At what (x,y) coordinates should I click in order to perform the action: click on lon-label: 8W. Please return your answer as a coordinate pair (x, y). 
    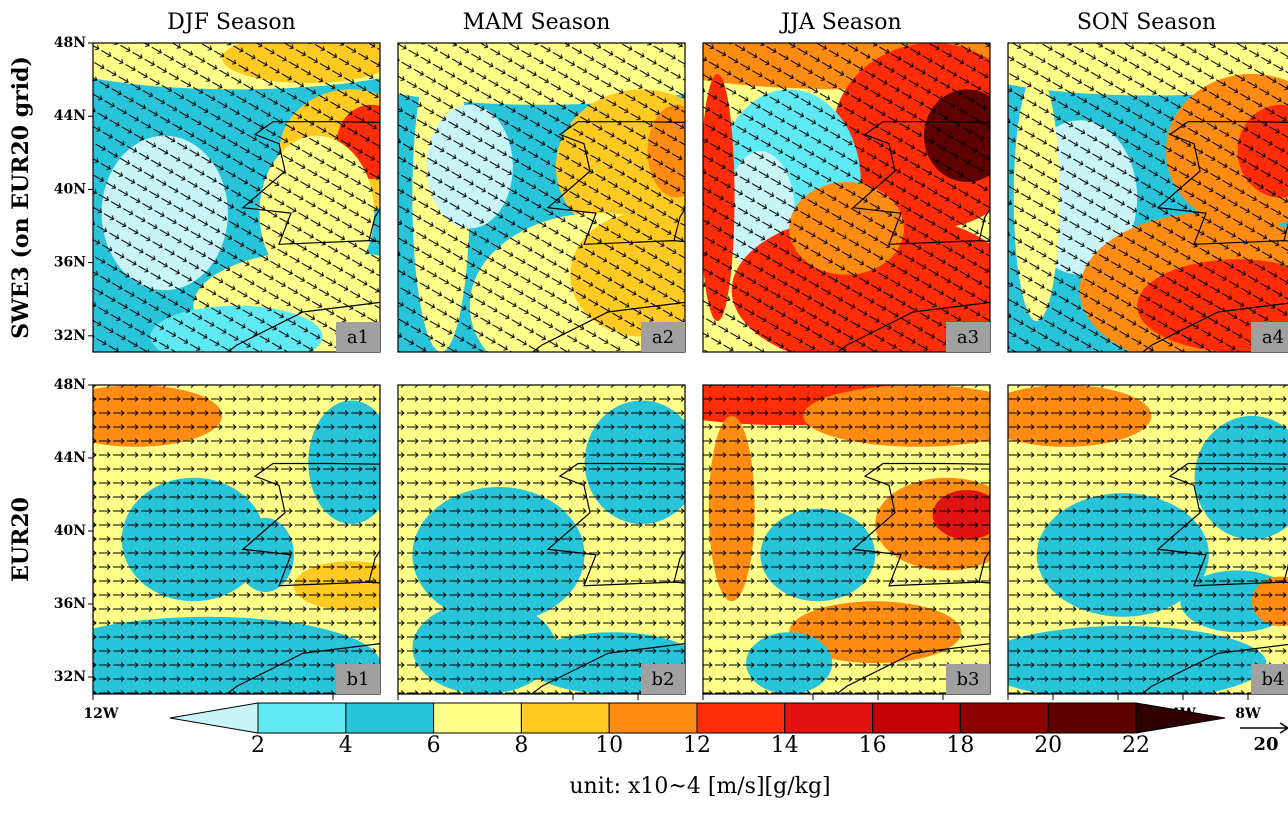
    Looking at the image, I should click on (1248, 714).